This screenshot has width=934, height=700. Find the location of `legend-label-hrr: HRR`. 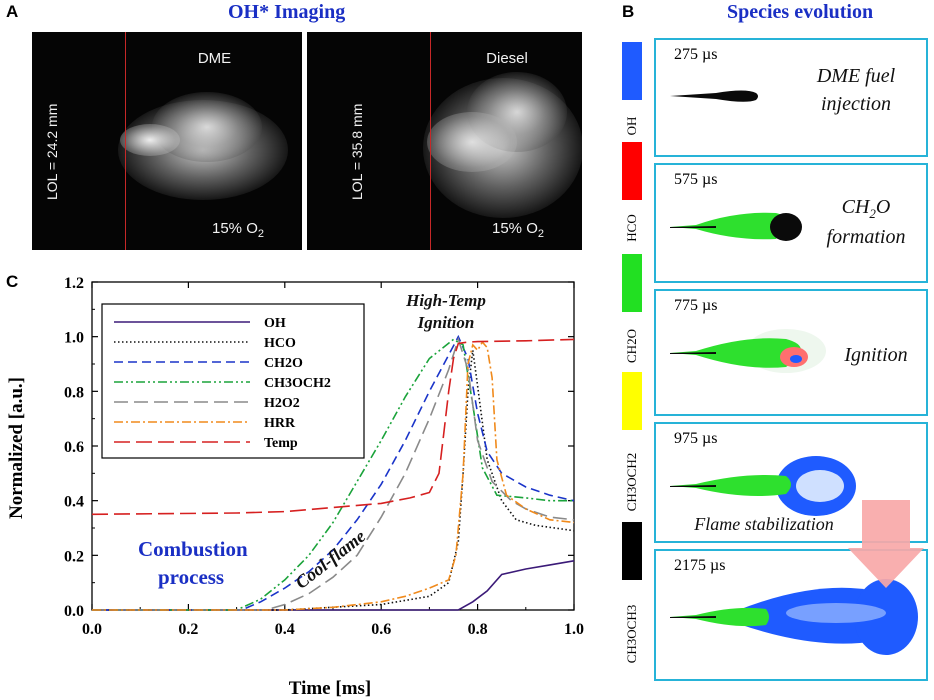

legend-label-hrr: HRR is located at coordinates (280, 423).